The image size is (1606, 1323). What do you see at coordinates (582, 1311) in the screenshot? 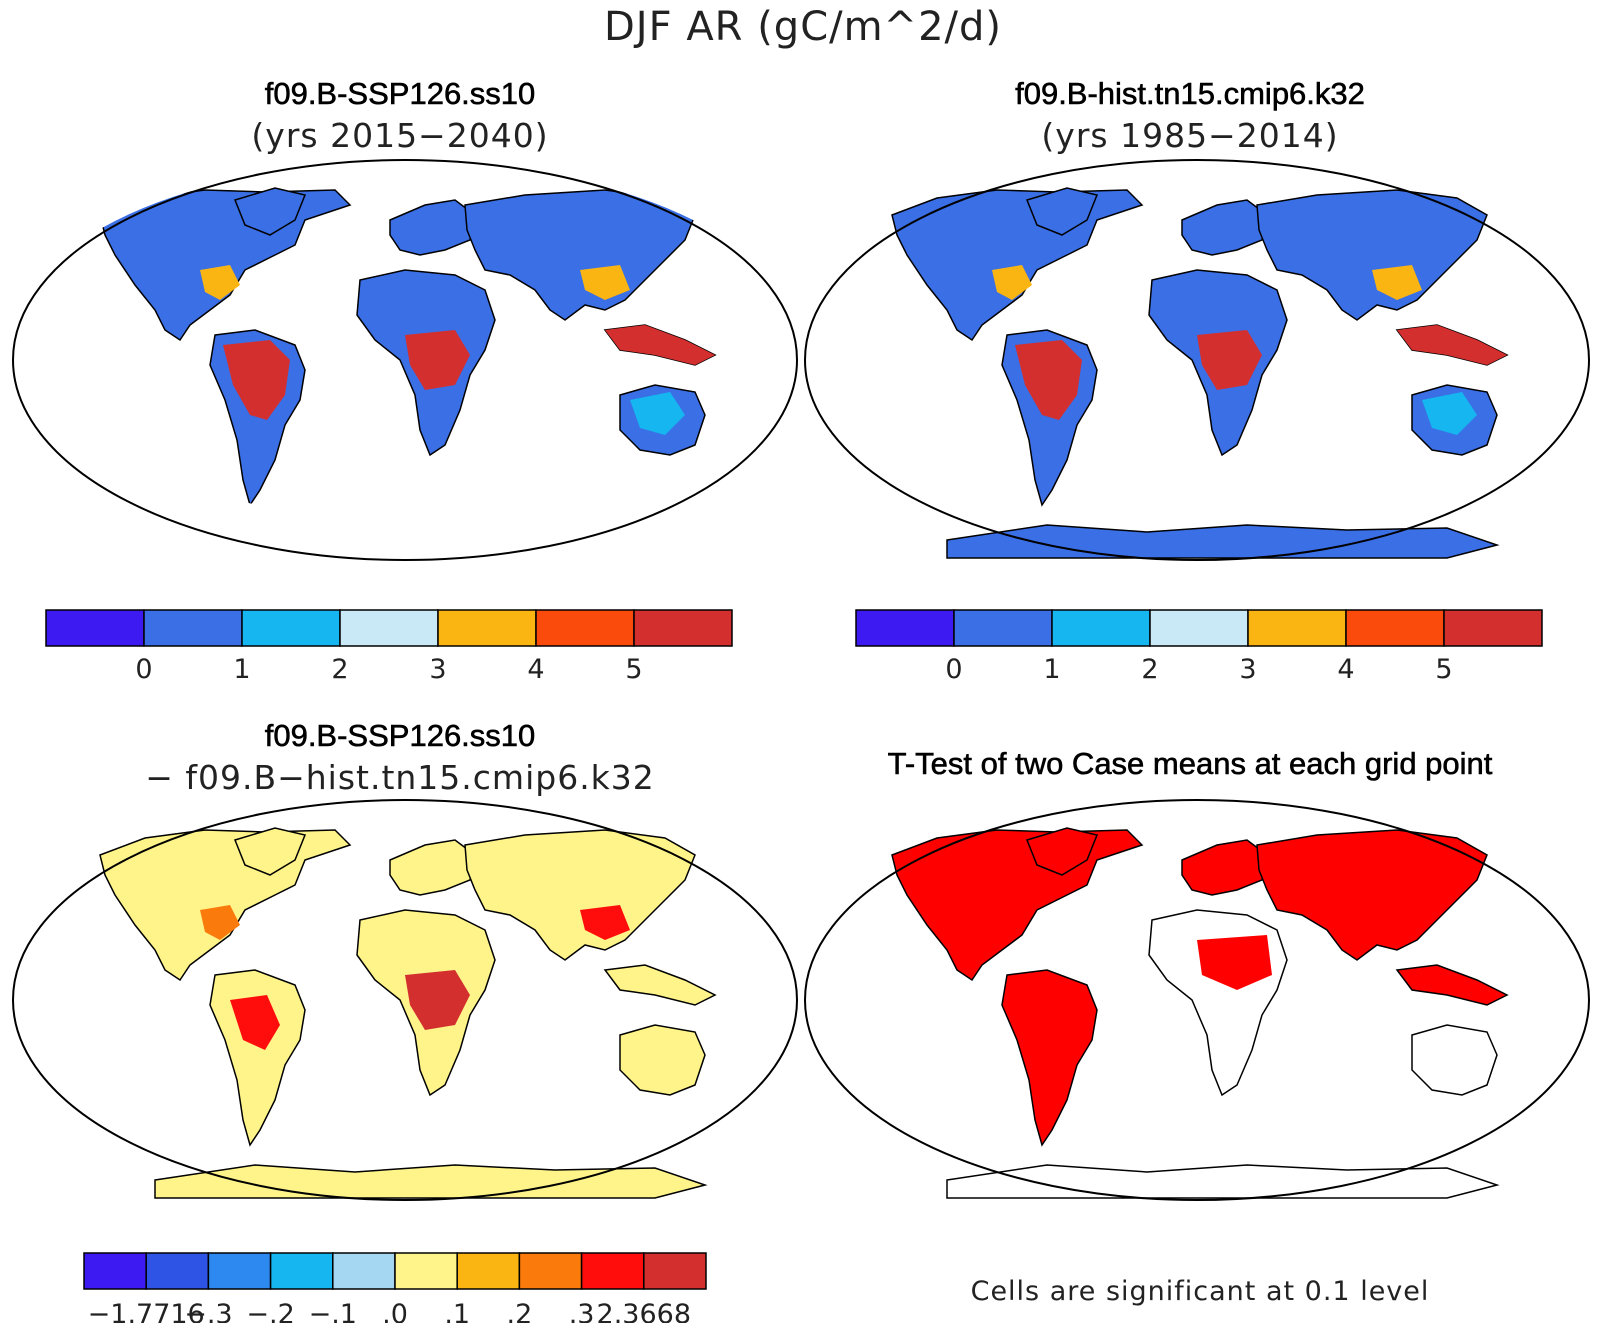
I see `colorbar-tick-label: .3` at bounding box center [582, 1311].